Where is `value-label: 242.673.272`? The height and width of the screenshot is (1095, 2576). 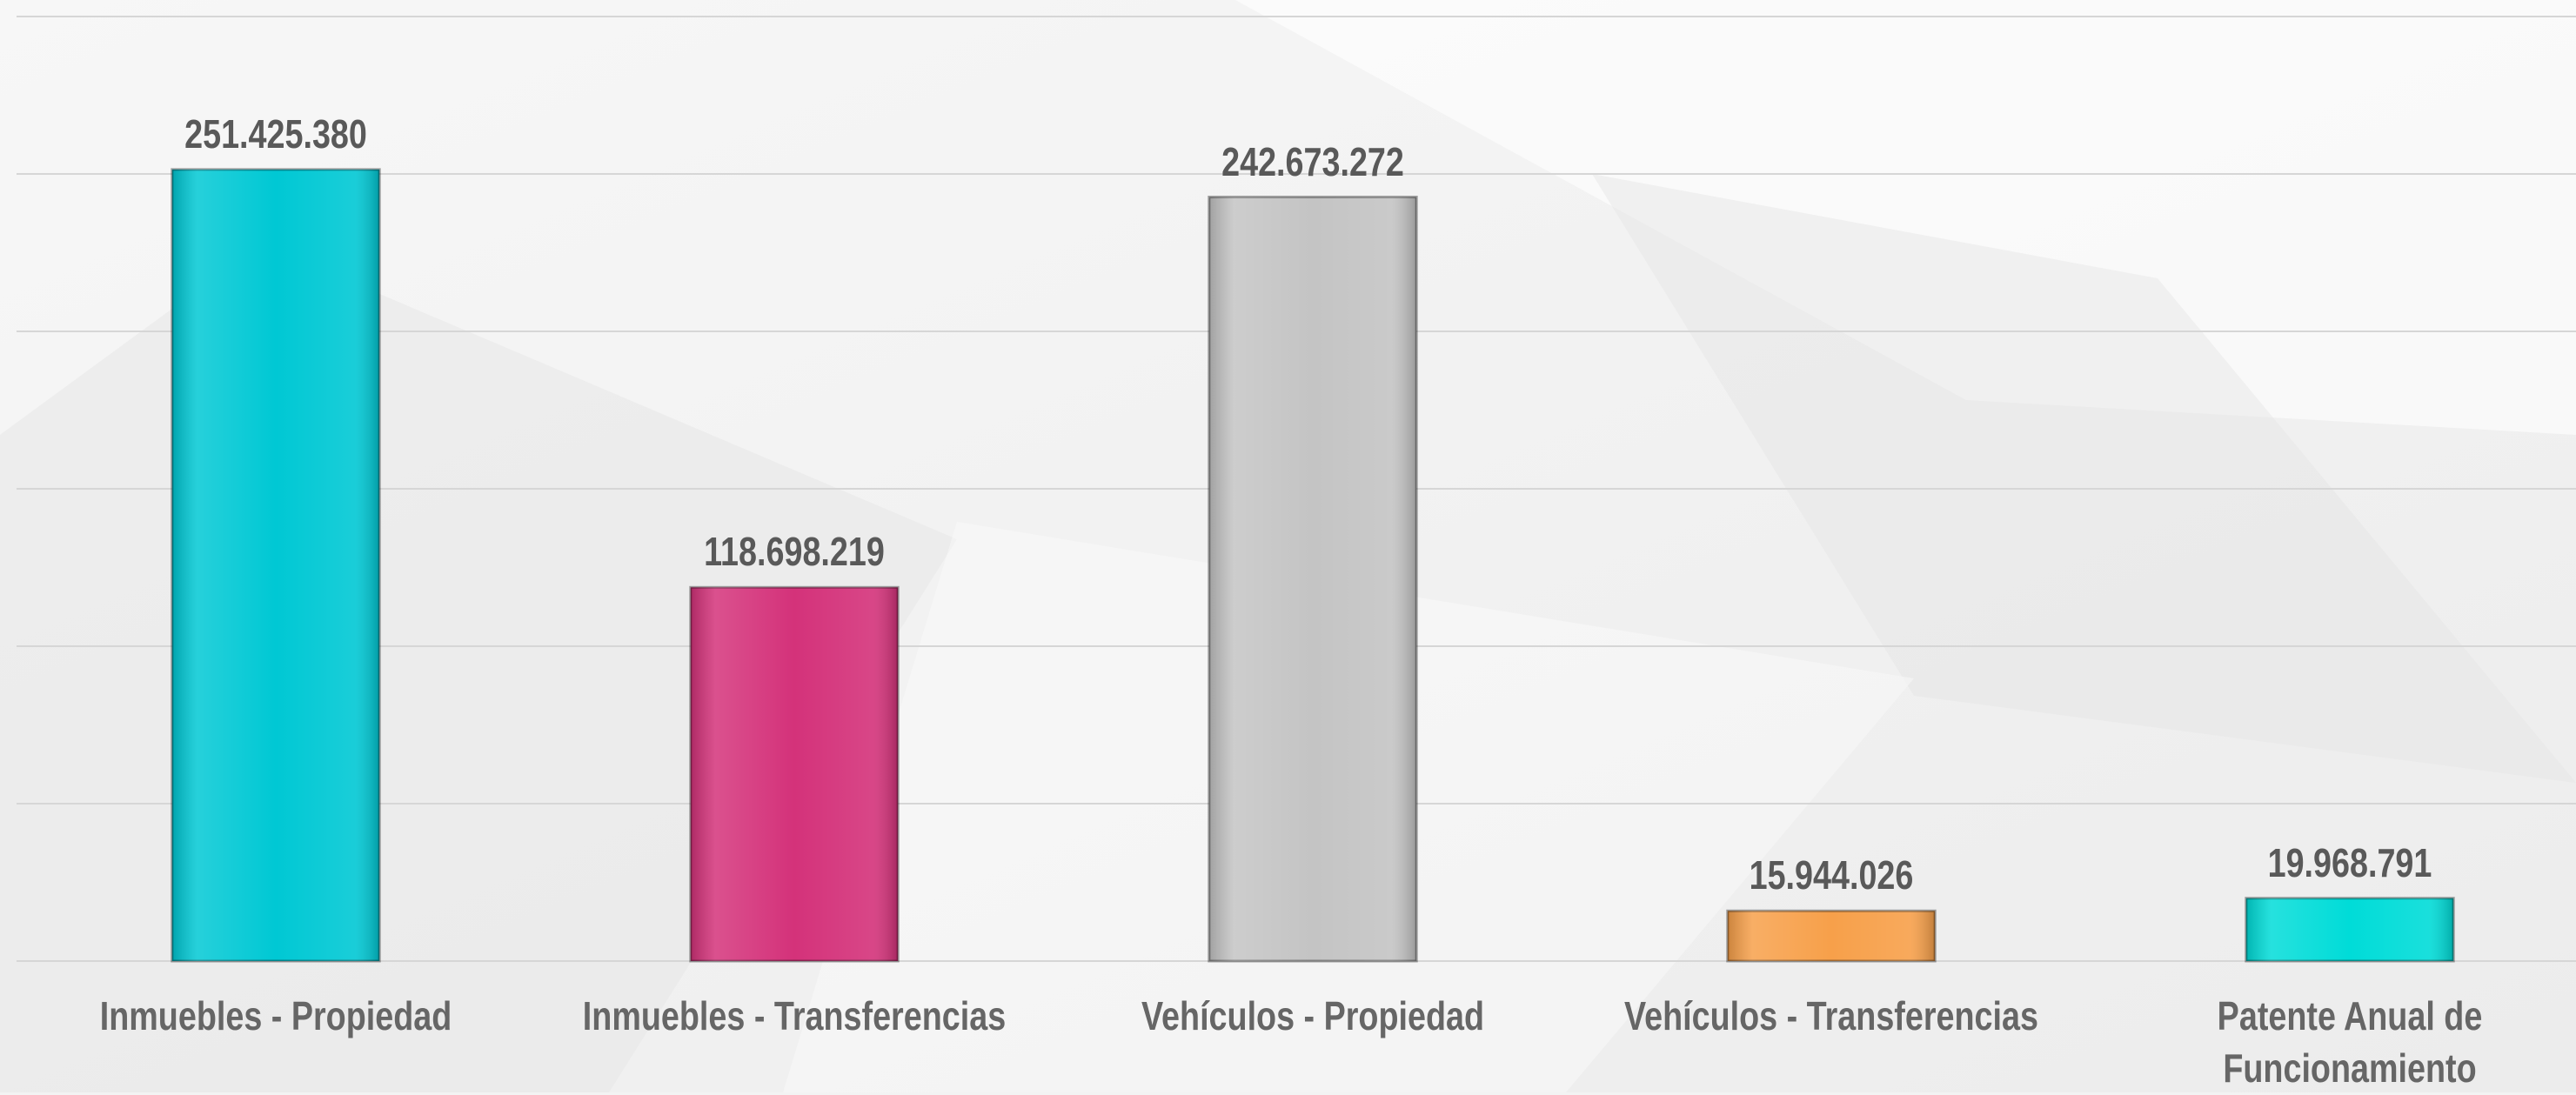 value-label: 242.673.272 is located at coordinates (1312, 161).